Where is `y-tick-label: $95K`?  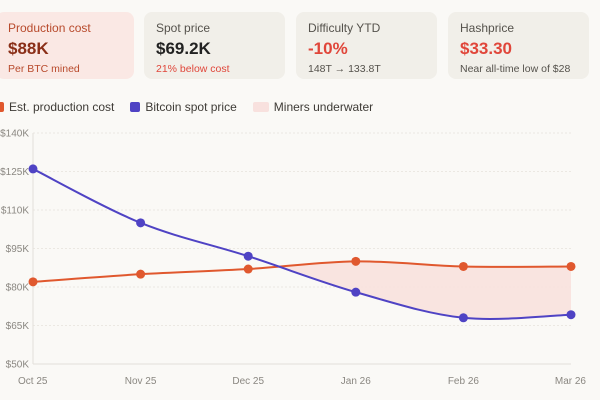 y-tick-label: $95K is located at coordinates (18, 249).